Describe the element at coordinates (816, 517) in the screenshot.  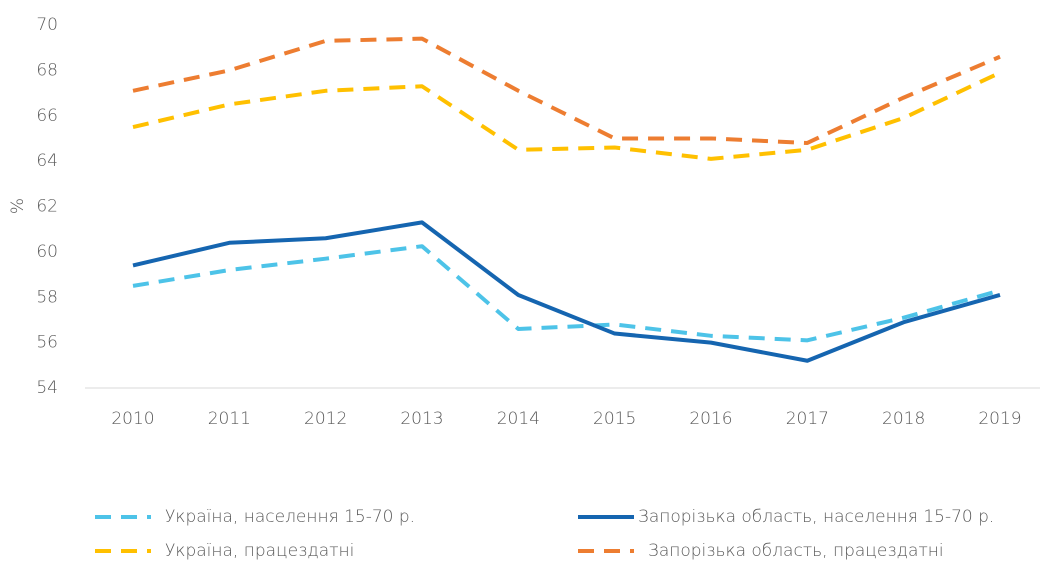
I see `legend-label: Запорізька область, населення 15-70 р.` at that location.